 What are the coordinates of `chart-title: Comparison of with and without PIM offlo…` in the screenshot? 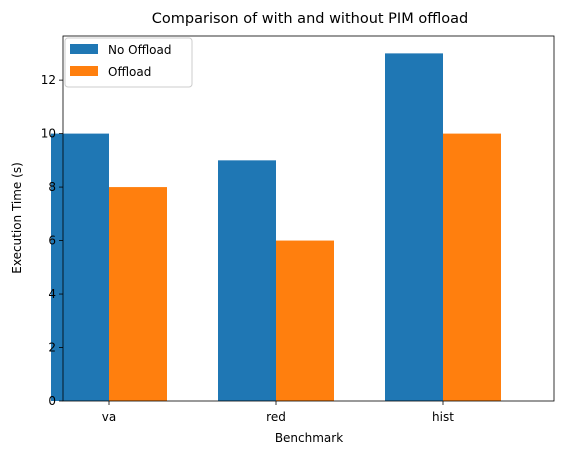 It's located at (310, 19).